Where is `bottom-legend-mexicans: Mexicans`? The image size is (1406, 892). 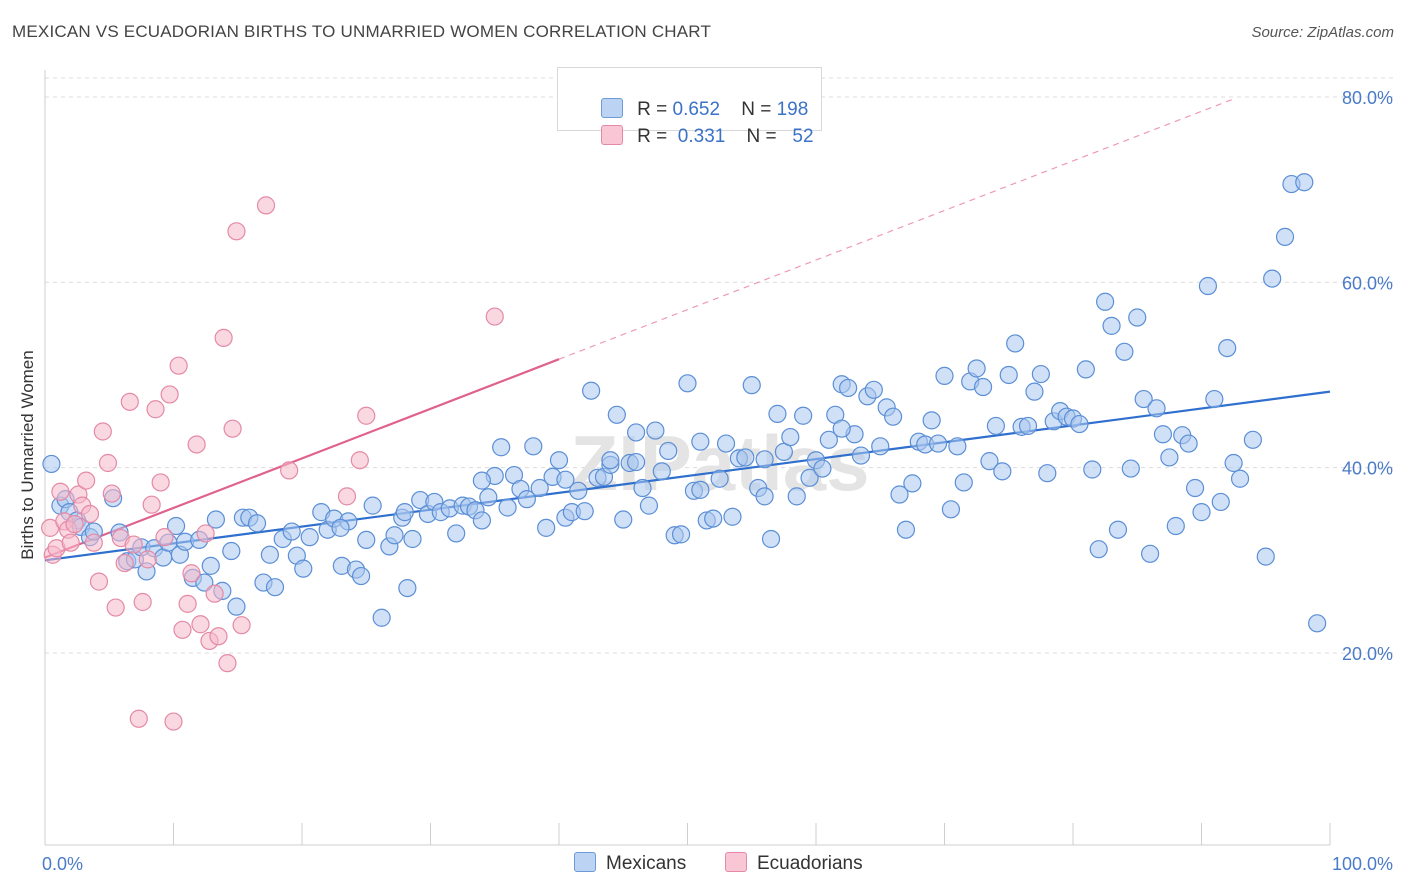 bottom-legend-mexicans: Mexicans is located at coordinates (630, 863).